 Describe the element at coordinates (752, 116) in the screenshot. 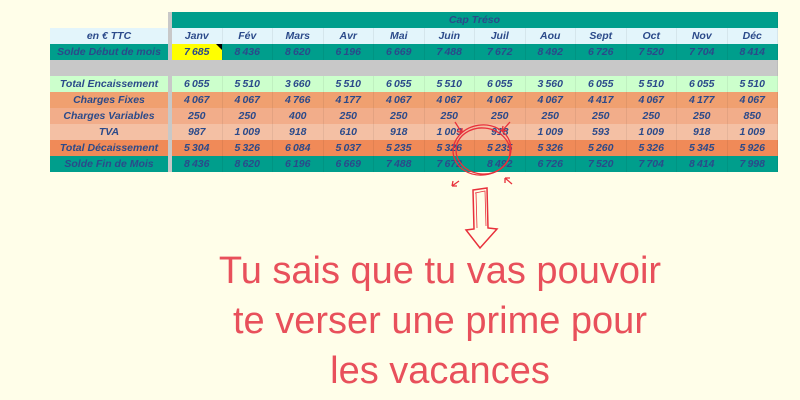

I see `cell: 850` at that location.